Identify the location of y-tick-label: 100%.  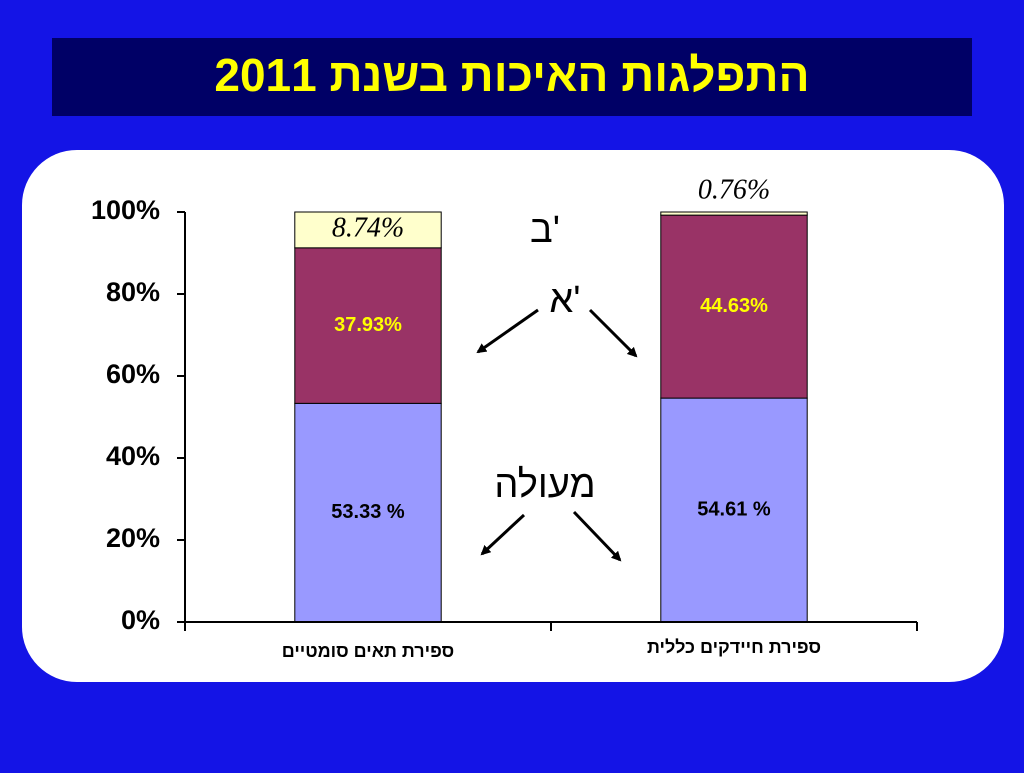
(125, 210).